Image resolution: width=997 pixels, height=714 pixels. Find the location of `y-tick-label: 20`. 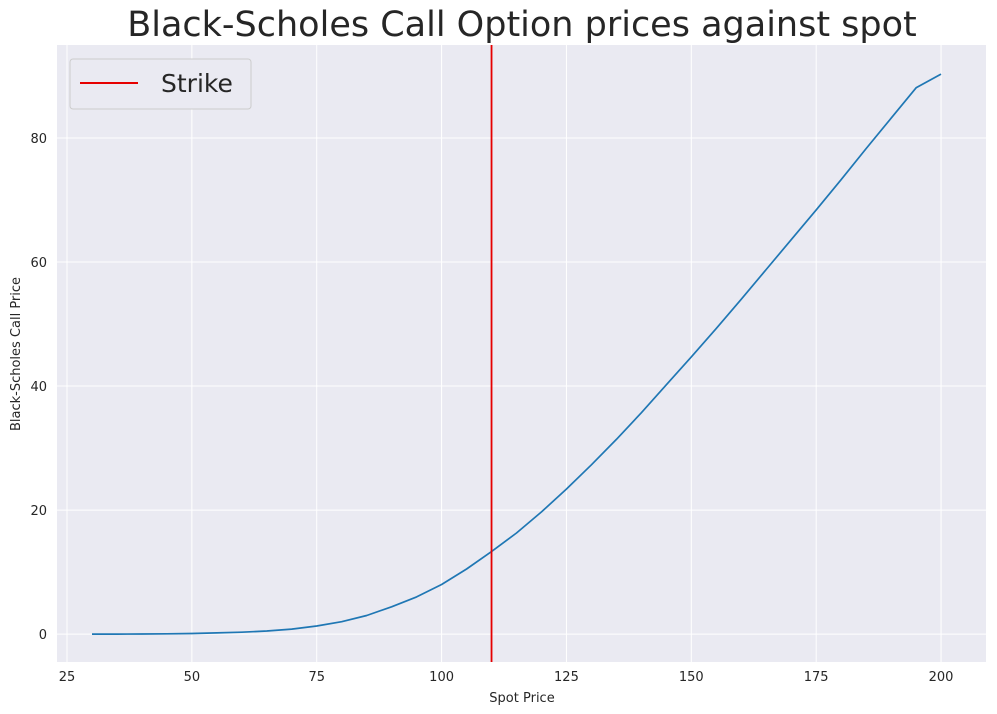

y-tick-label: 20 is located at coordinates (38, 511).